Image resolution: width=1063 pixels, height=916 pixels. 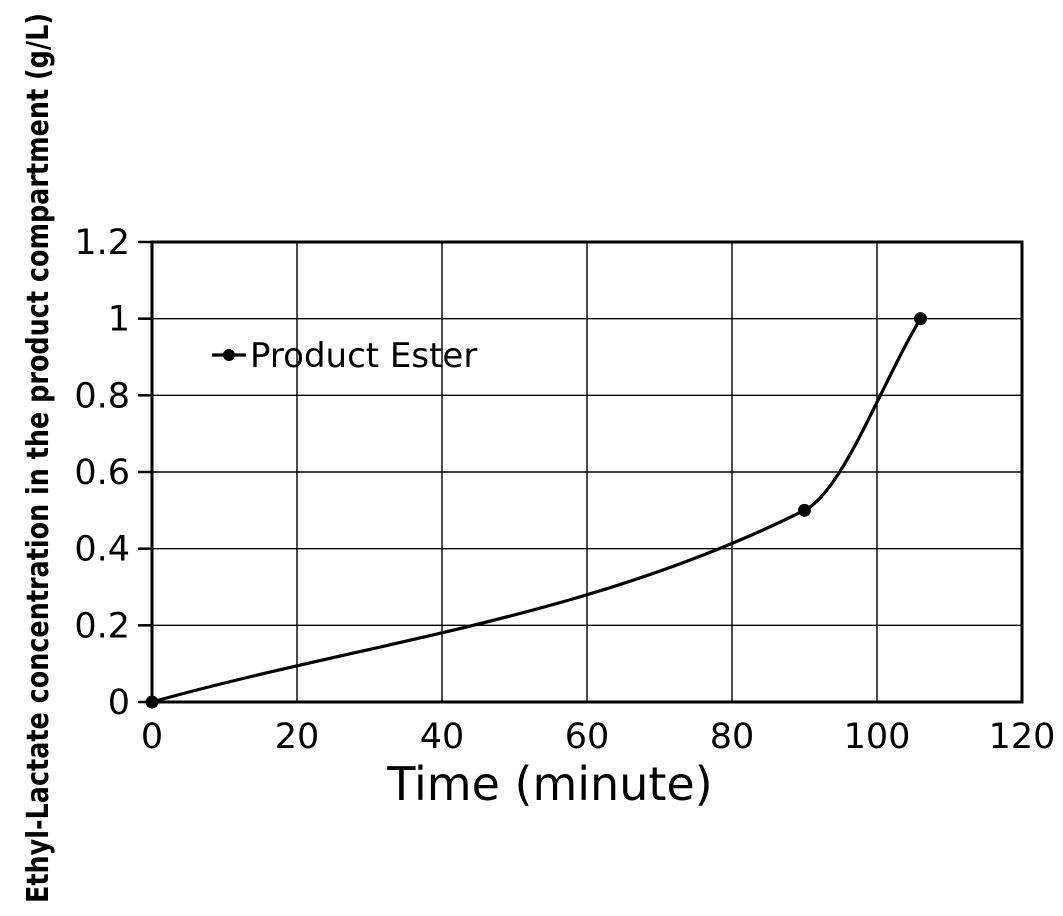 I want to click on legend-marker, so click(x=229, y=355).